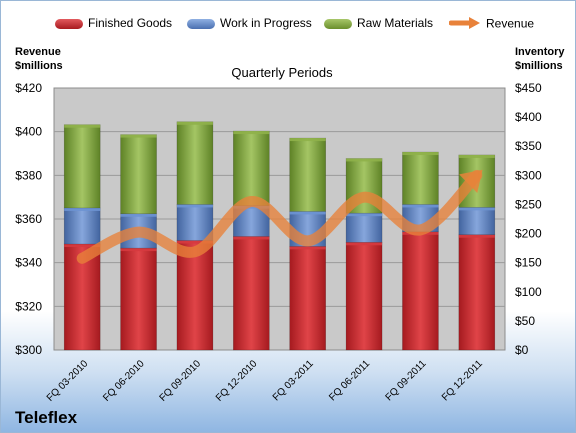  Describe the element at coordinates (540, 52) in the screenshot. I see `right-axis-title-line1: Inventory` at that location.